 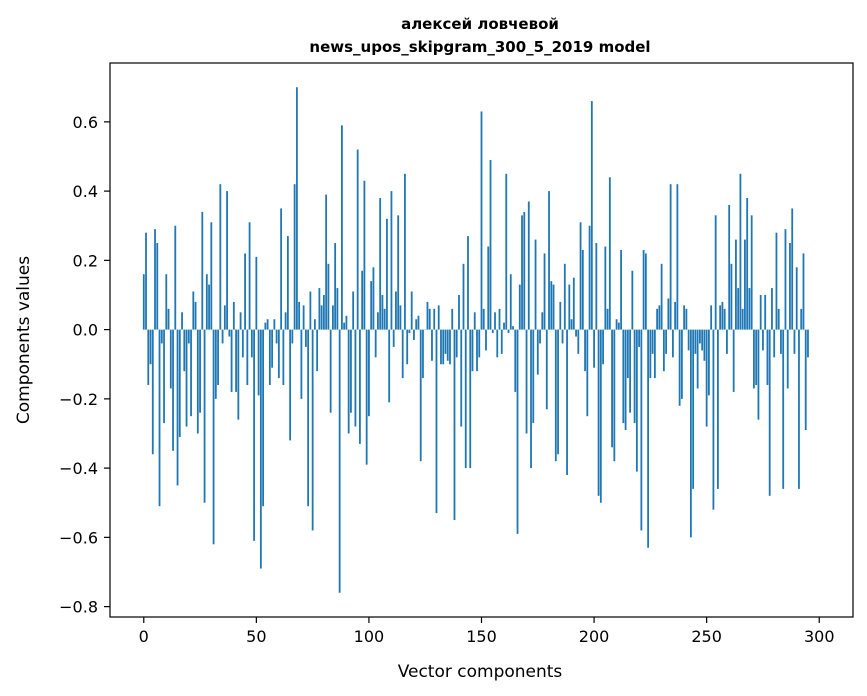 I want to click on y-axis-label: Components values, so click(x=24, y=340).